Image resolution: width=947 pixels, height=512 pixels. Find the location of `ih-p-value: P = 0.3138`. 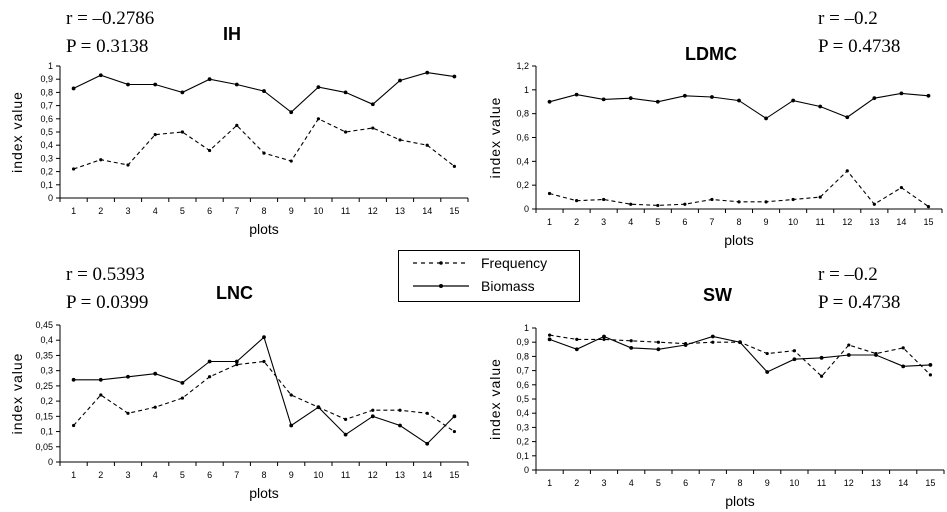

ih-p-value: P = 0.3138 is located at coordinates (107, 46).